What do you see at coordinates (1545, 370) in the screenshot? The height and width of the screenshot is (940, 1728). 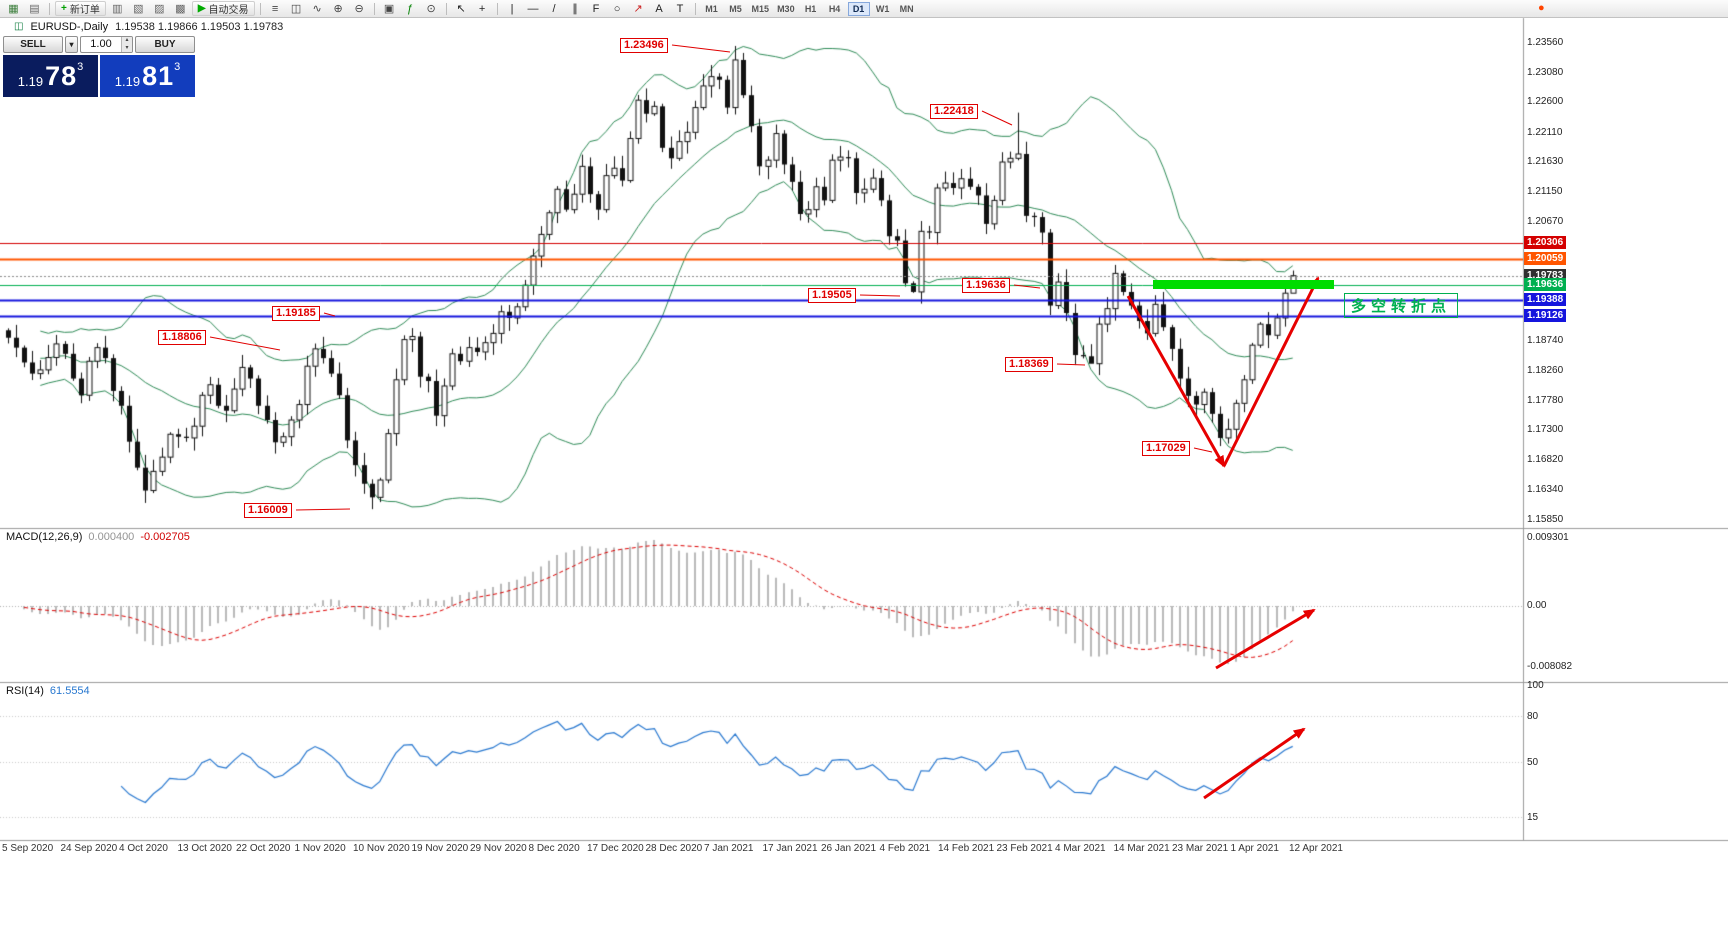 I see `price-axis-label: 1.18260` at bounding box center [1545, 370].